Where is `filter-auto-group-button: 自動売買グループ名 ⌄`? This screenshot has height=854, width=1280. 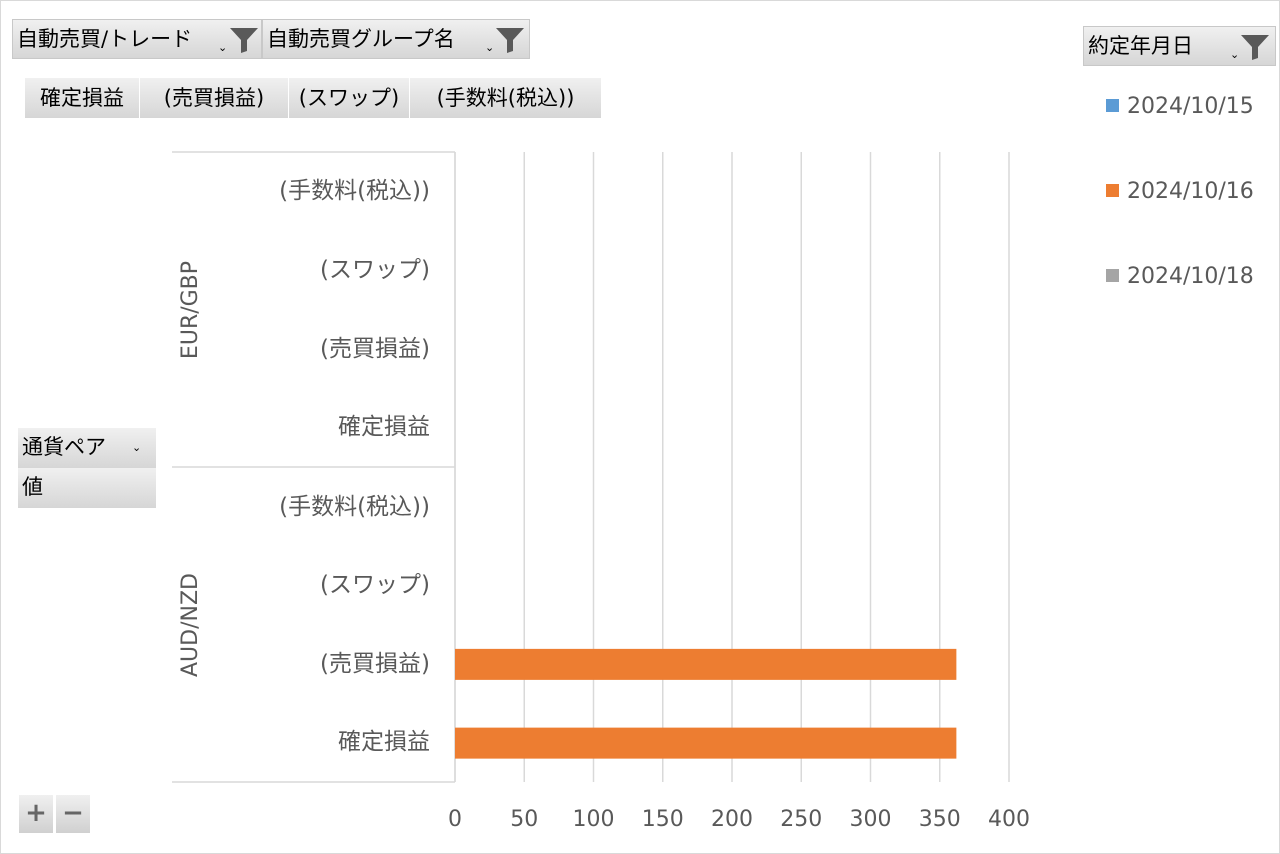
filter-auto-group-button: 自動売買グループ名 ⌄ is located at coordinates (396, 39).